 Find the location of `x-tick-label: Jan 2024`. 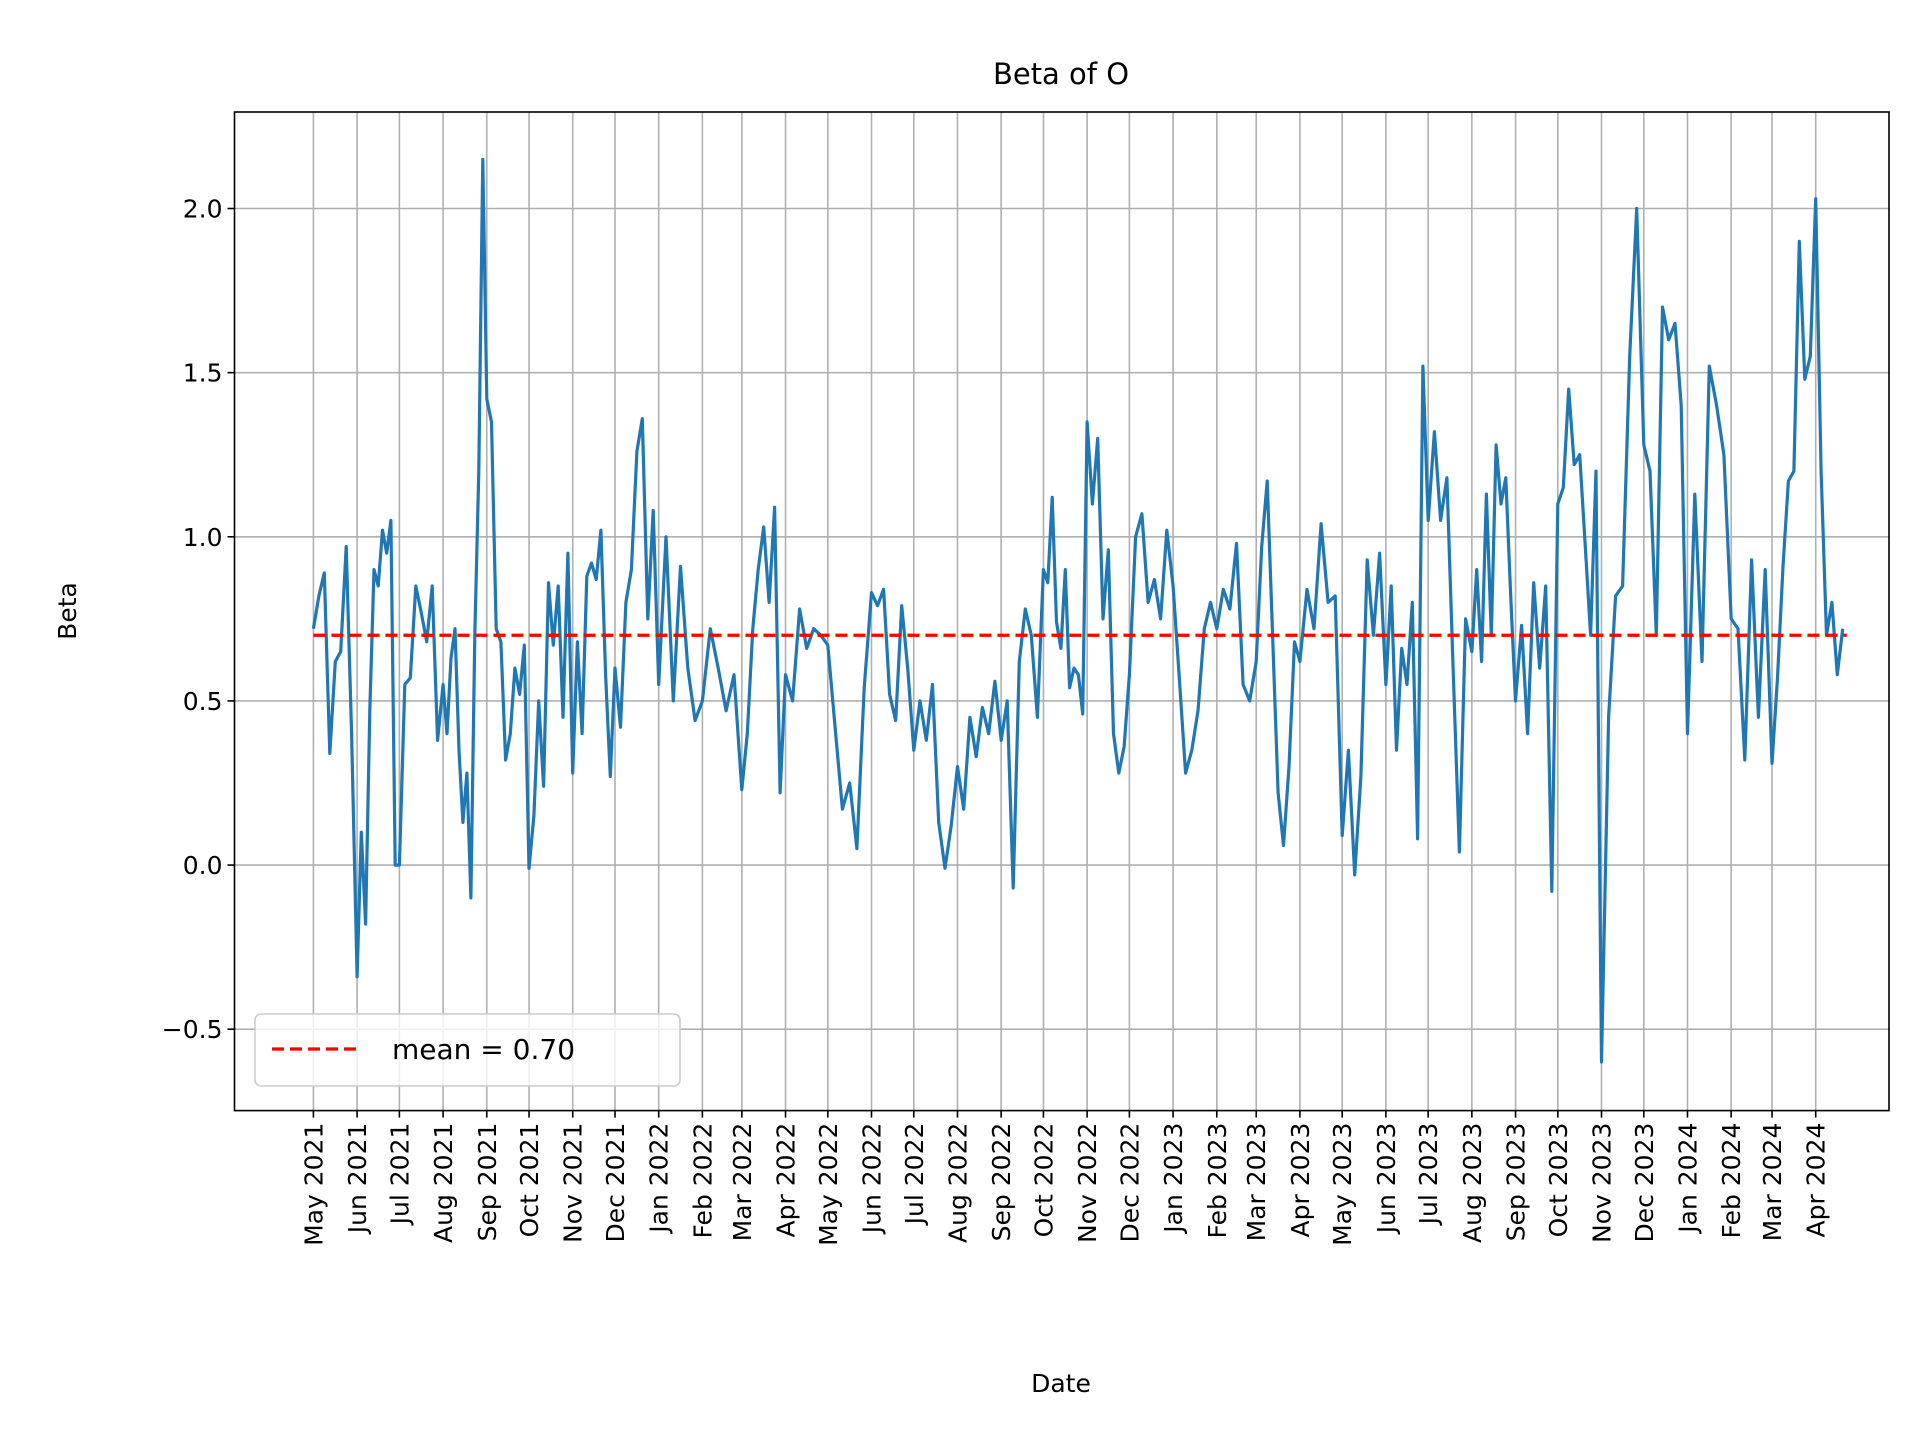

x-tick-label: Jan 2024 is located at coordinates (1687, 1179).